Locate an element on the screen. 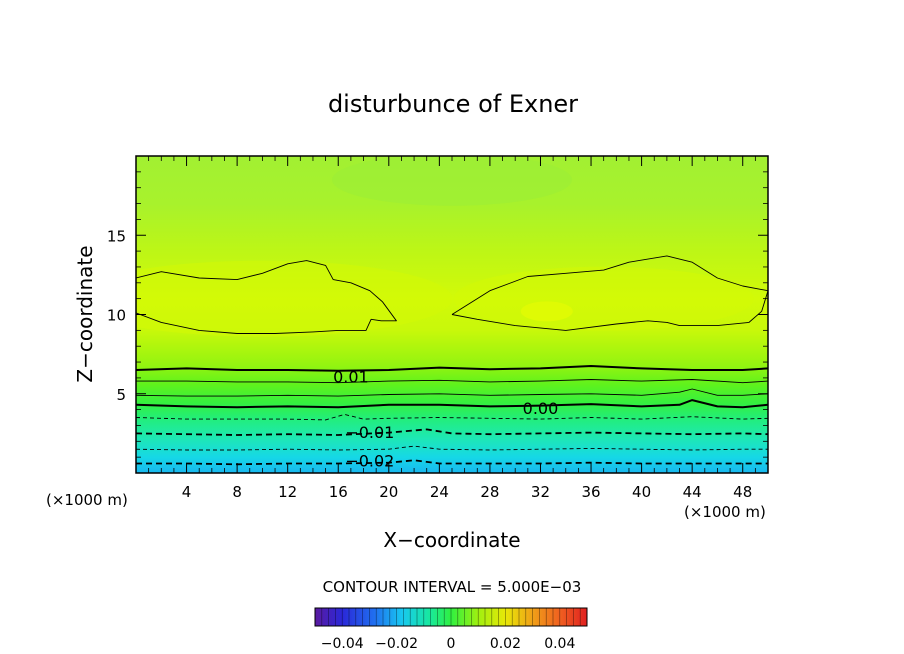 The width and height of the screenshot is (904, 654). x-unit-right: (×1000 m) is located at coordinates (725, 512).